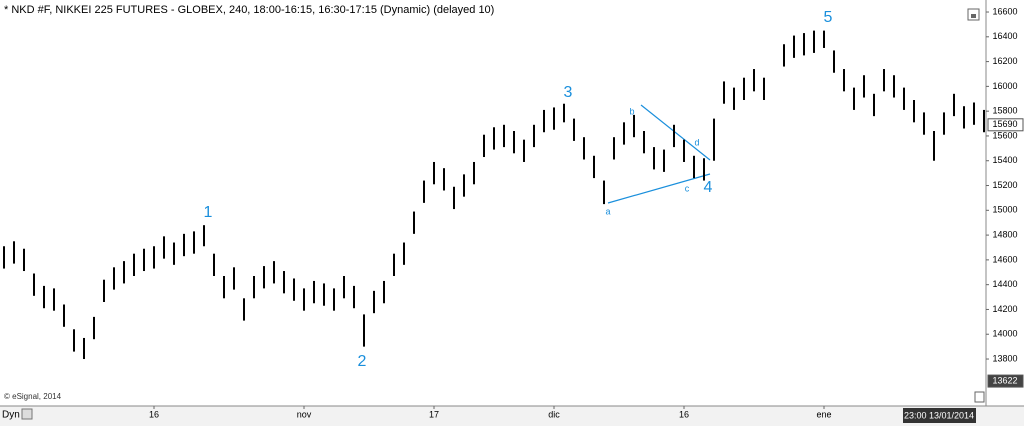  I want to click on price-label: 13622, so click(1004, 380).